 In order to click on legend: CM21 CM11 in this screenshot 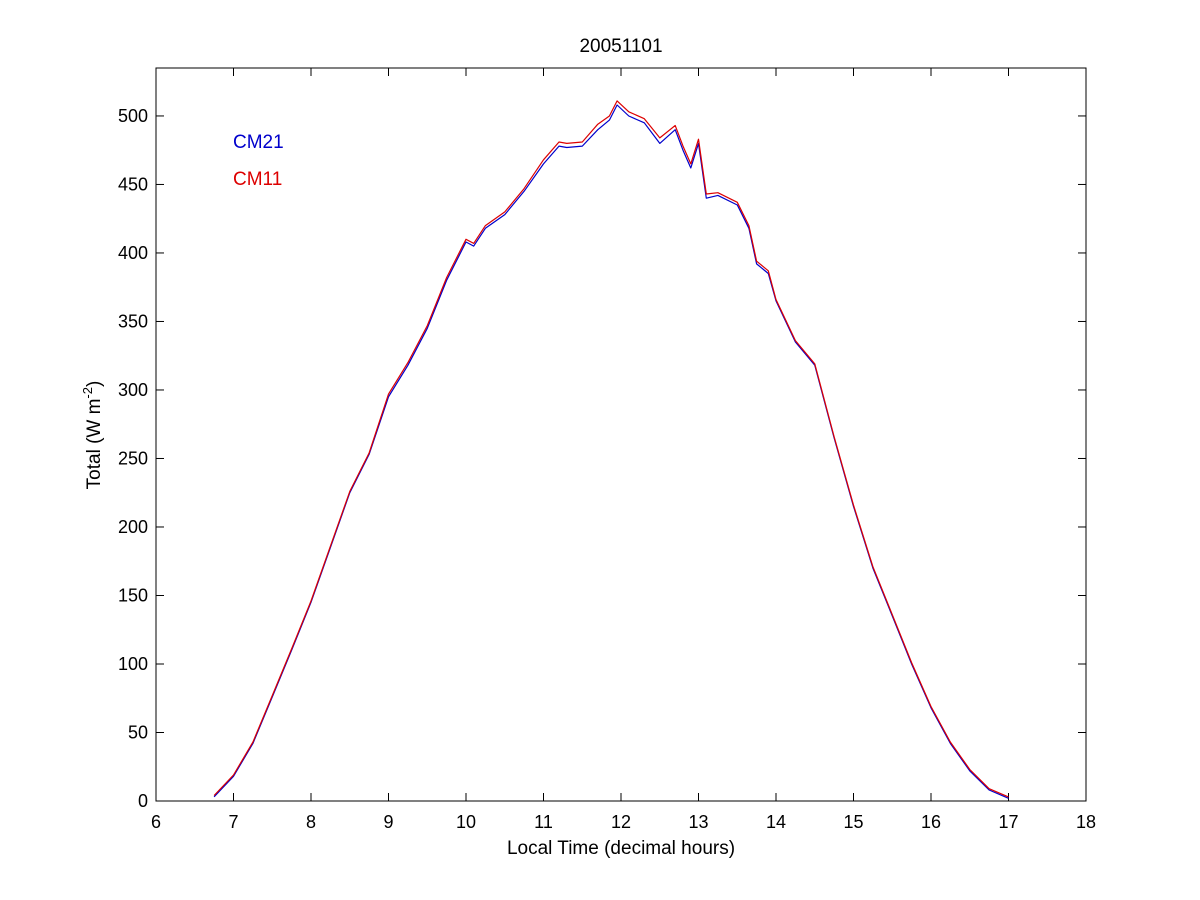, I will do `click(258, 161)`.